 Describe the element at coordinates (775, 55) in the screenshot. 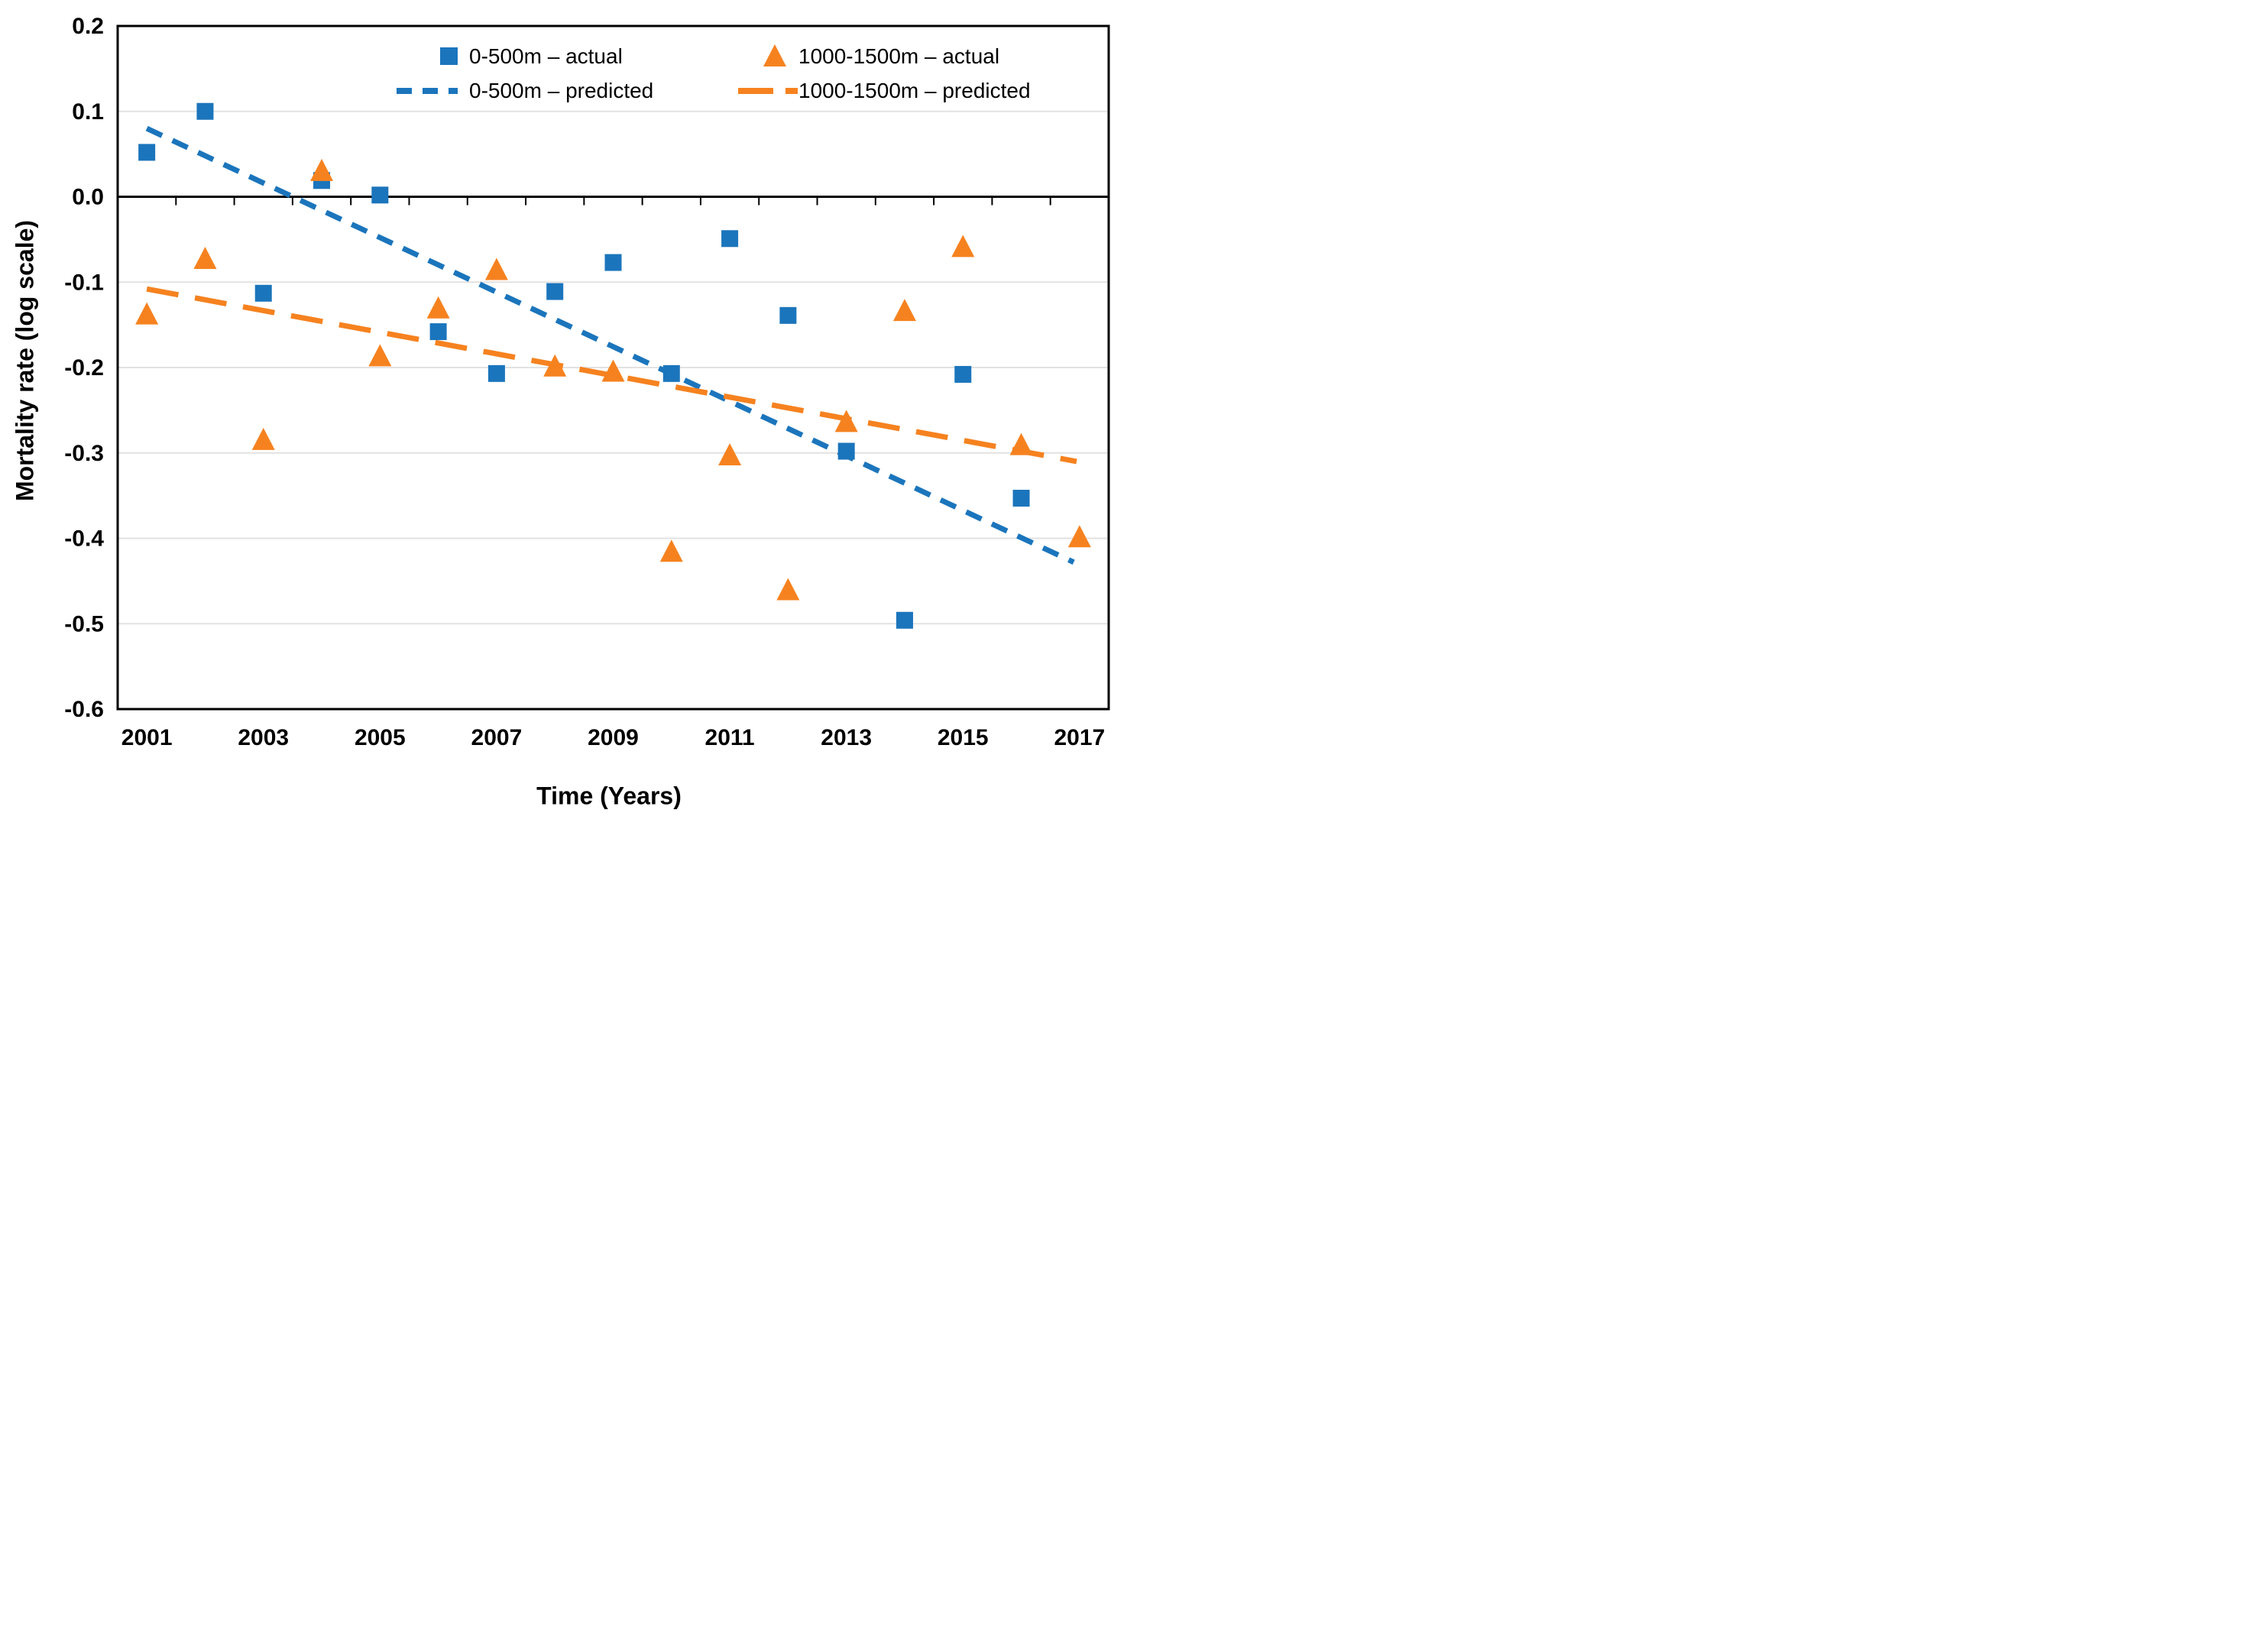

I see `legend-marker-triangle-orange` at that location.